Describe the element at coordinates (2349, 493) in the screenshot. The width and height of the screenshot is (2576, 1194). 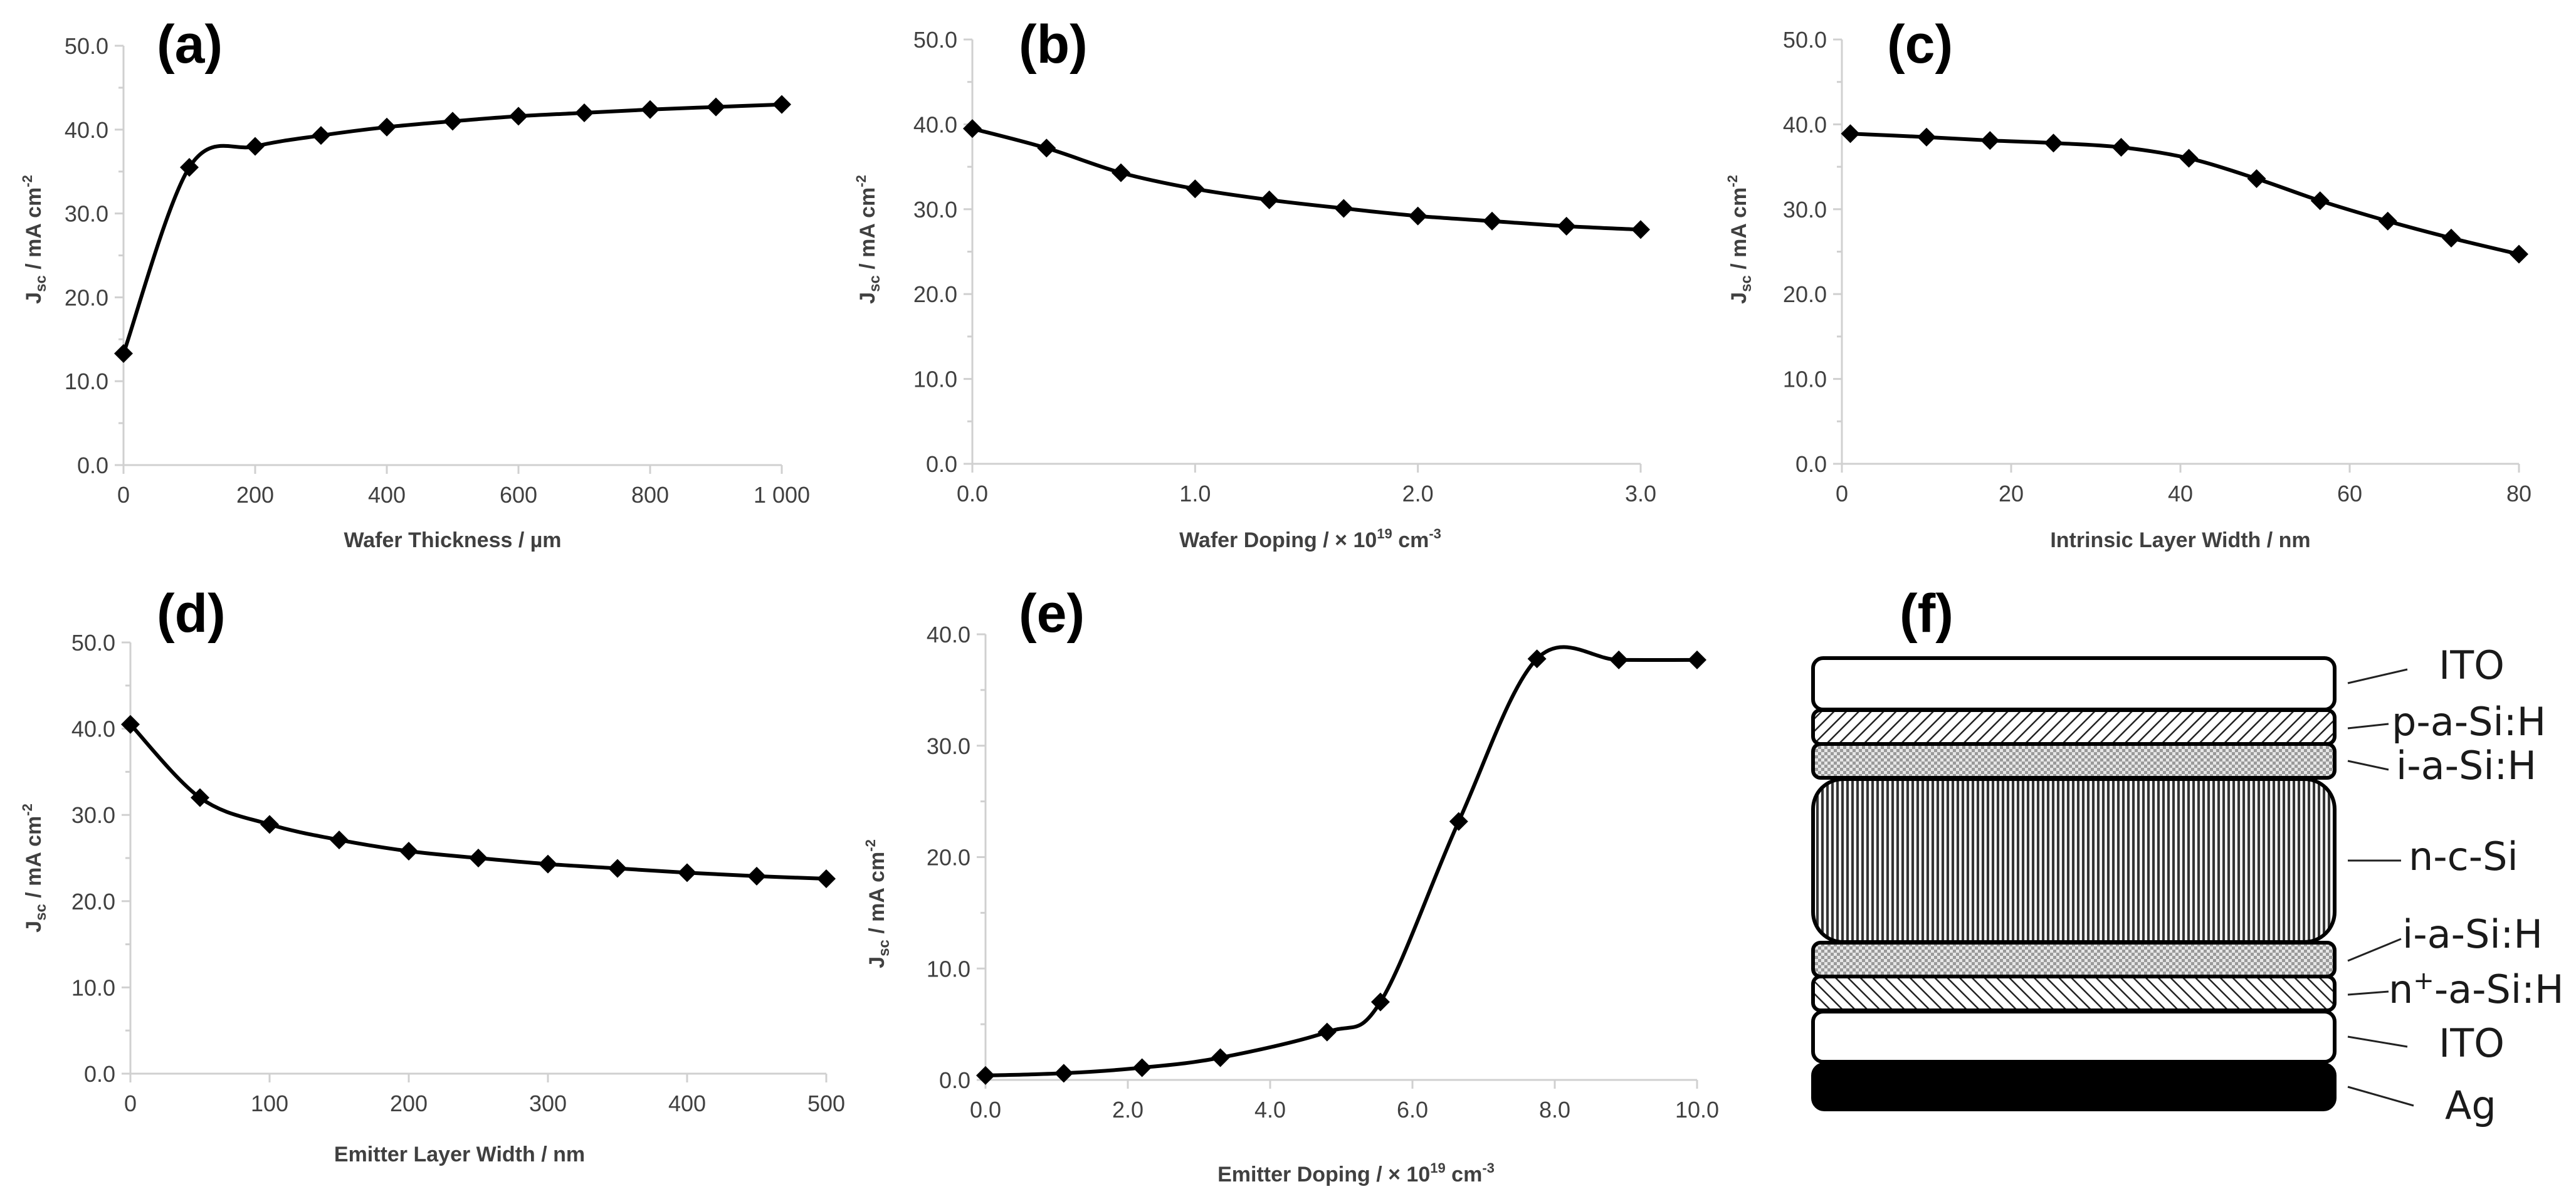
I see `x-tick-label: 60` at that location.